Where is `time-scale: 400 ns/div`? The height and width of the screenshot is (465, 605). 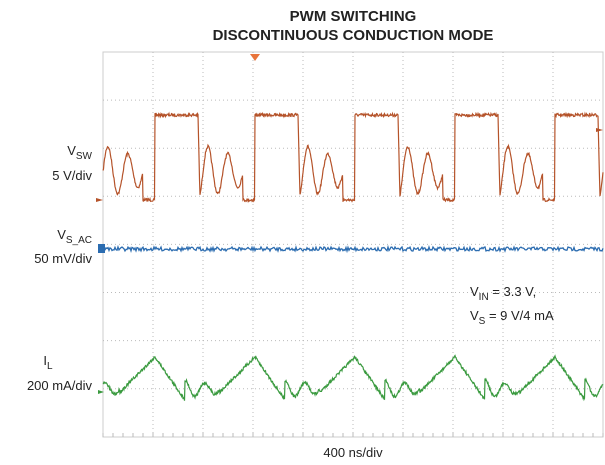
time-scale: 400 ns/div is located at coordinates (353, 452).